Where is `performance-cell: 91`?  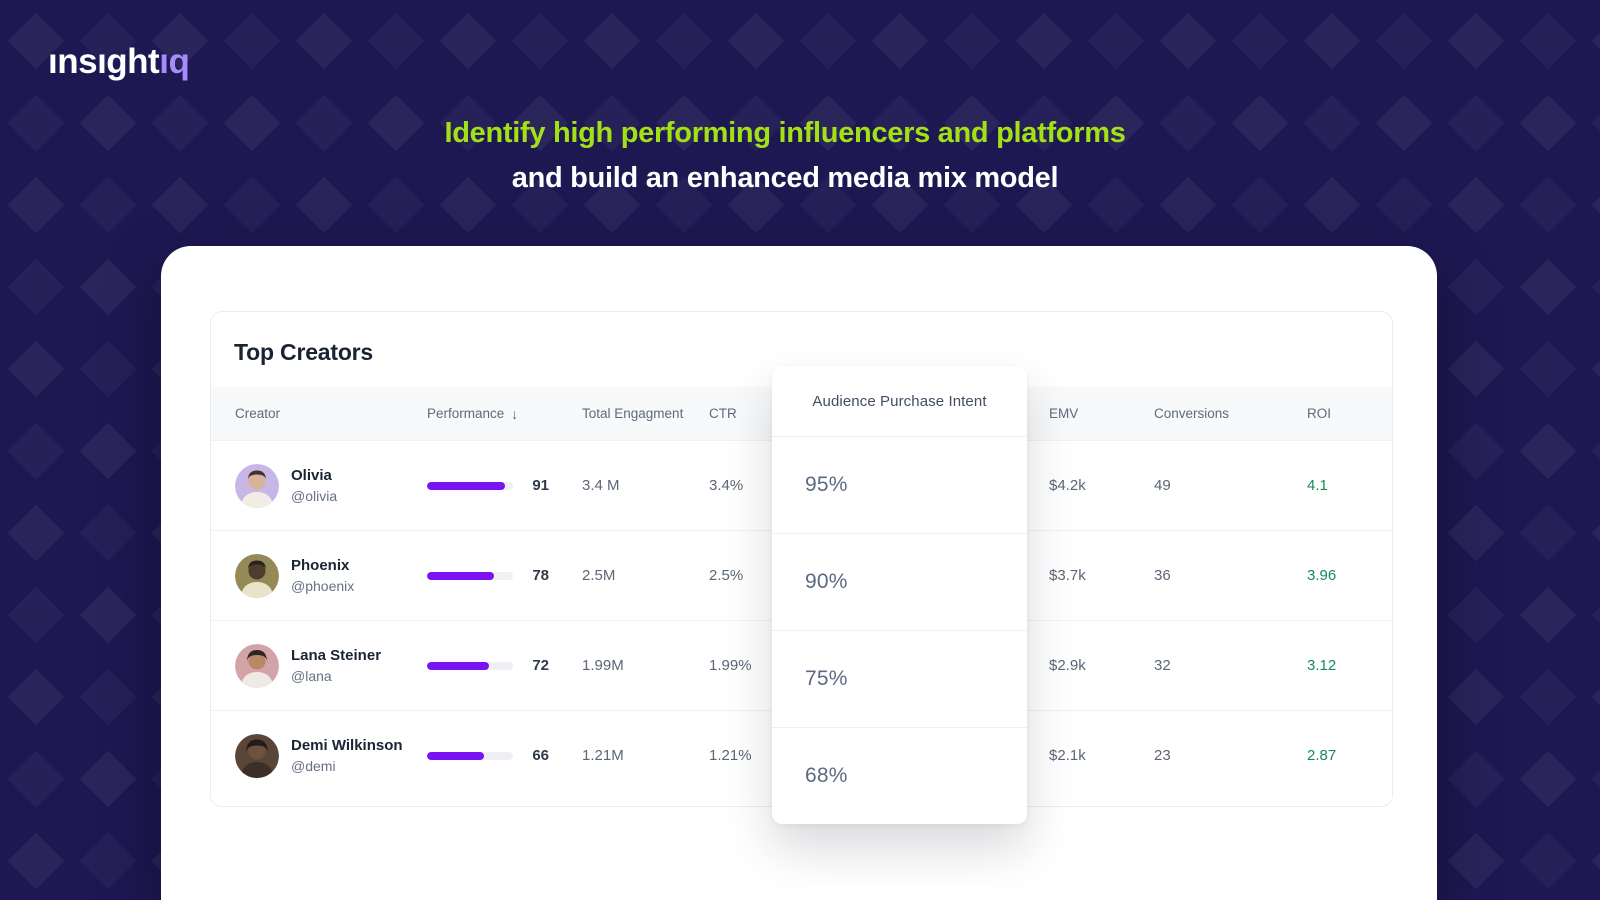 performance-cell: 91 is located at coordinates (504, 485).